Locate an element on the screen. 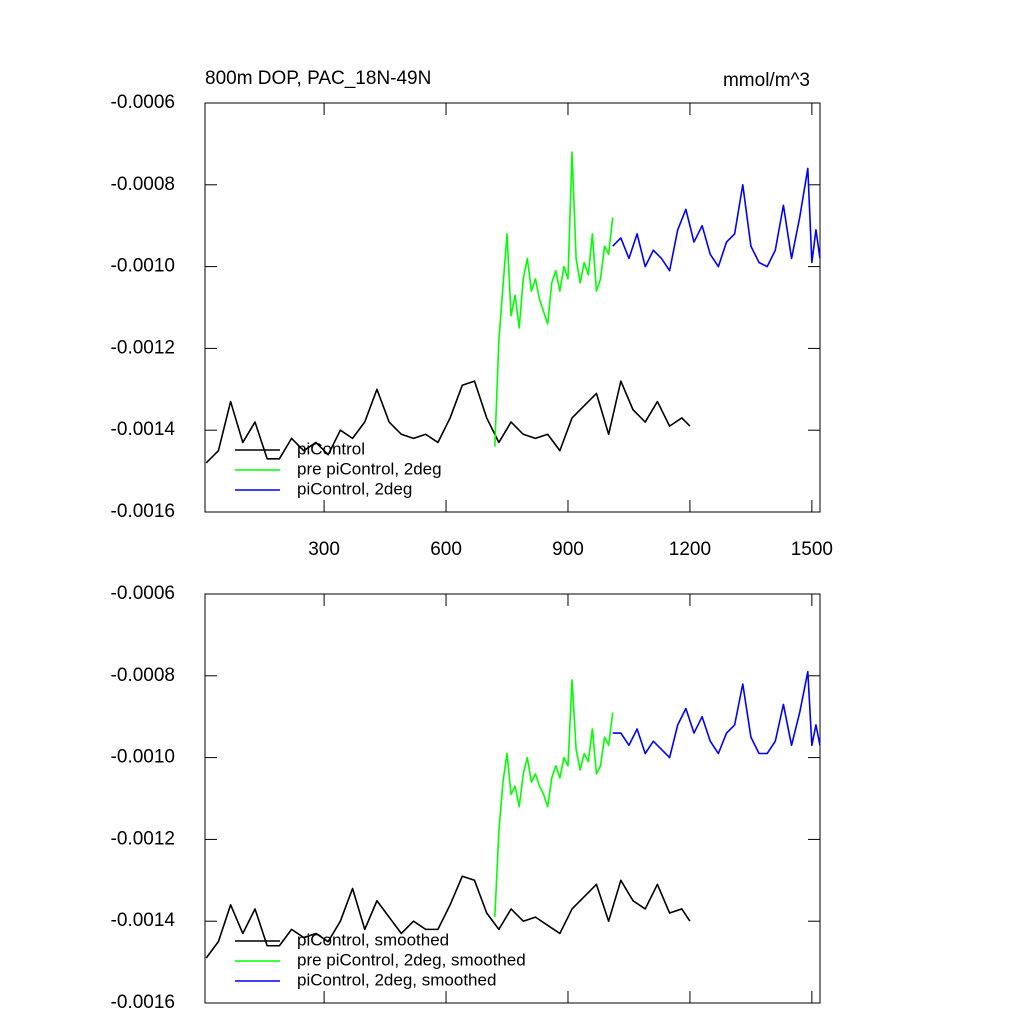 This screenshot has width=1024, height=1029. legend-text: piControl, 2deg is located at coordinates (354, 488).